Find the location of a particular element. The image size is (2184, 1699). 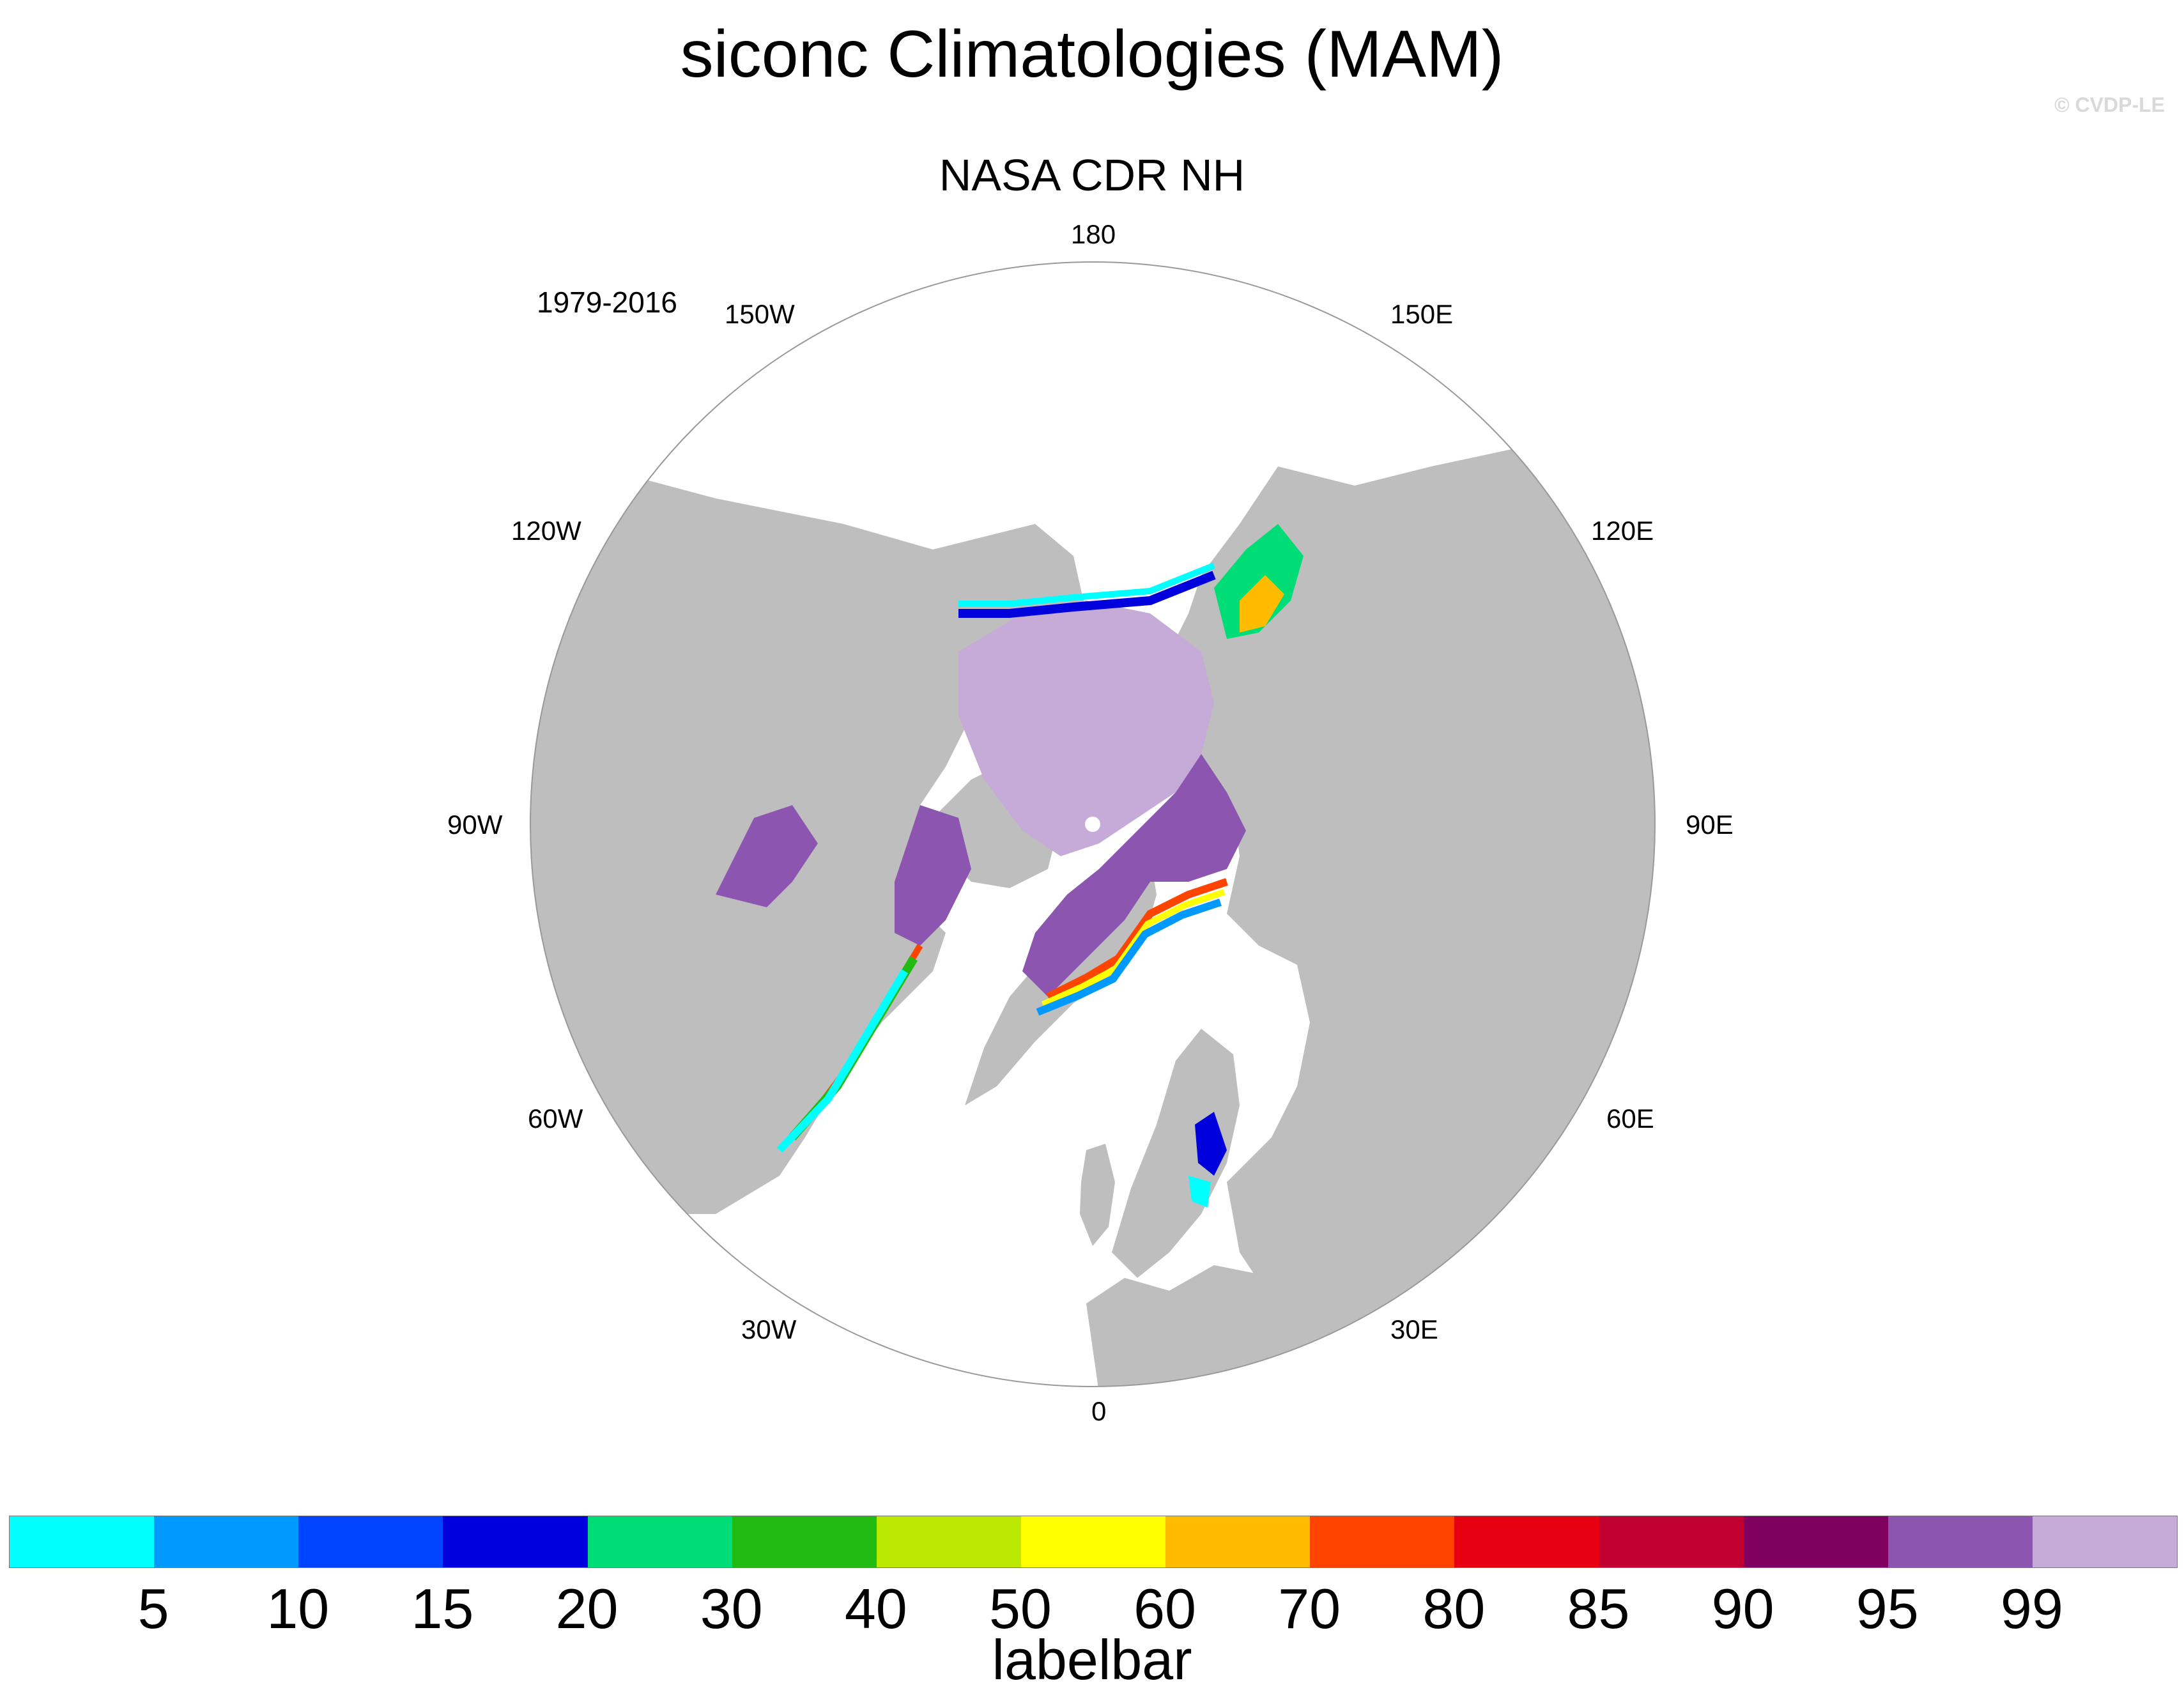

ice-edge-bering is located at coordinates (1087, 594).